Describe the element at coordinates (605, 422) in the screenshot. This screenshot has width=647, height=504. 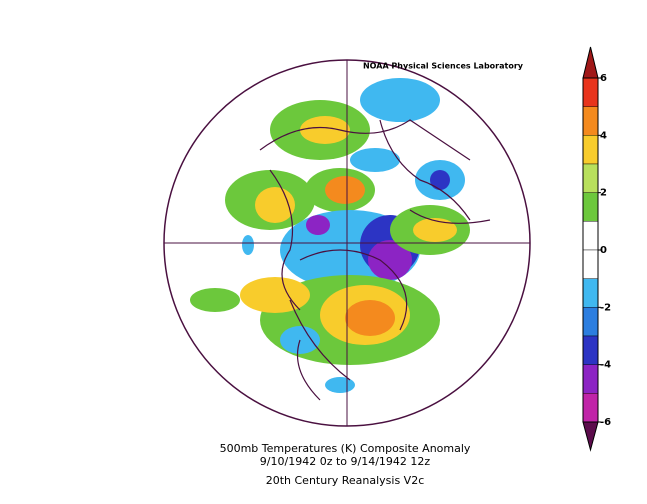
I see `colorbar-tick-label: -6` at that location.